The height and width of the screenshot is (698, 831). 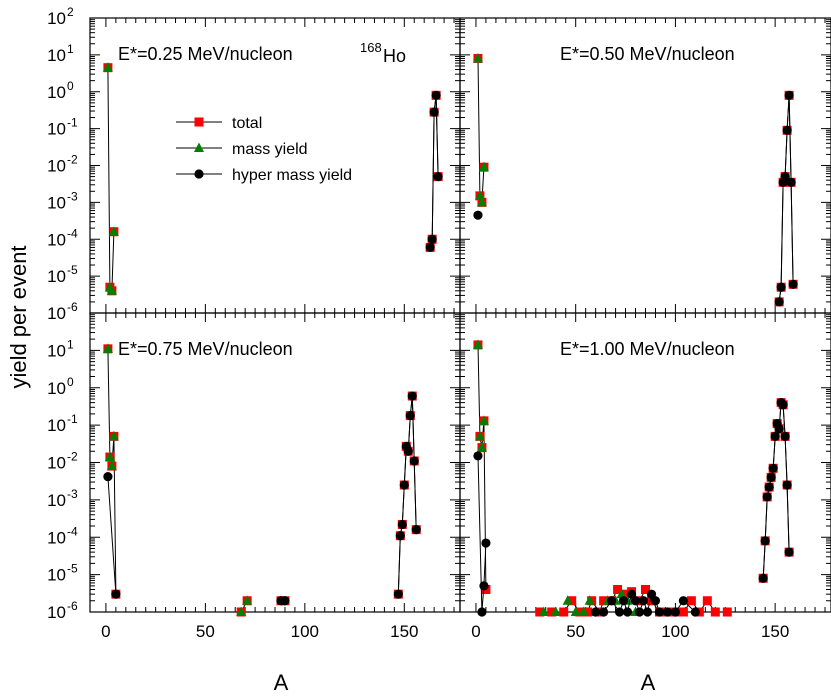 What do you see at coordinates (70, 49) in the screenshot?
I see `y-tick-exponent: 1` at bounding box center [70, 49].